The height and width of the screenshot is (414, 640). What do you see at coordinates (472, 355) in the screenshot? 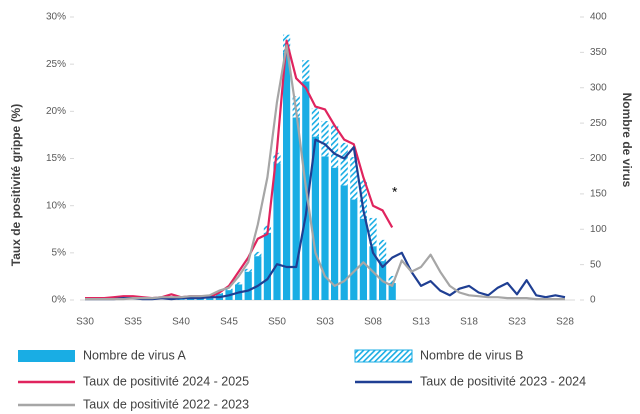
I see `legend-label: Nombre de virus B` at bounding box center [472, 355].